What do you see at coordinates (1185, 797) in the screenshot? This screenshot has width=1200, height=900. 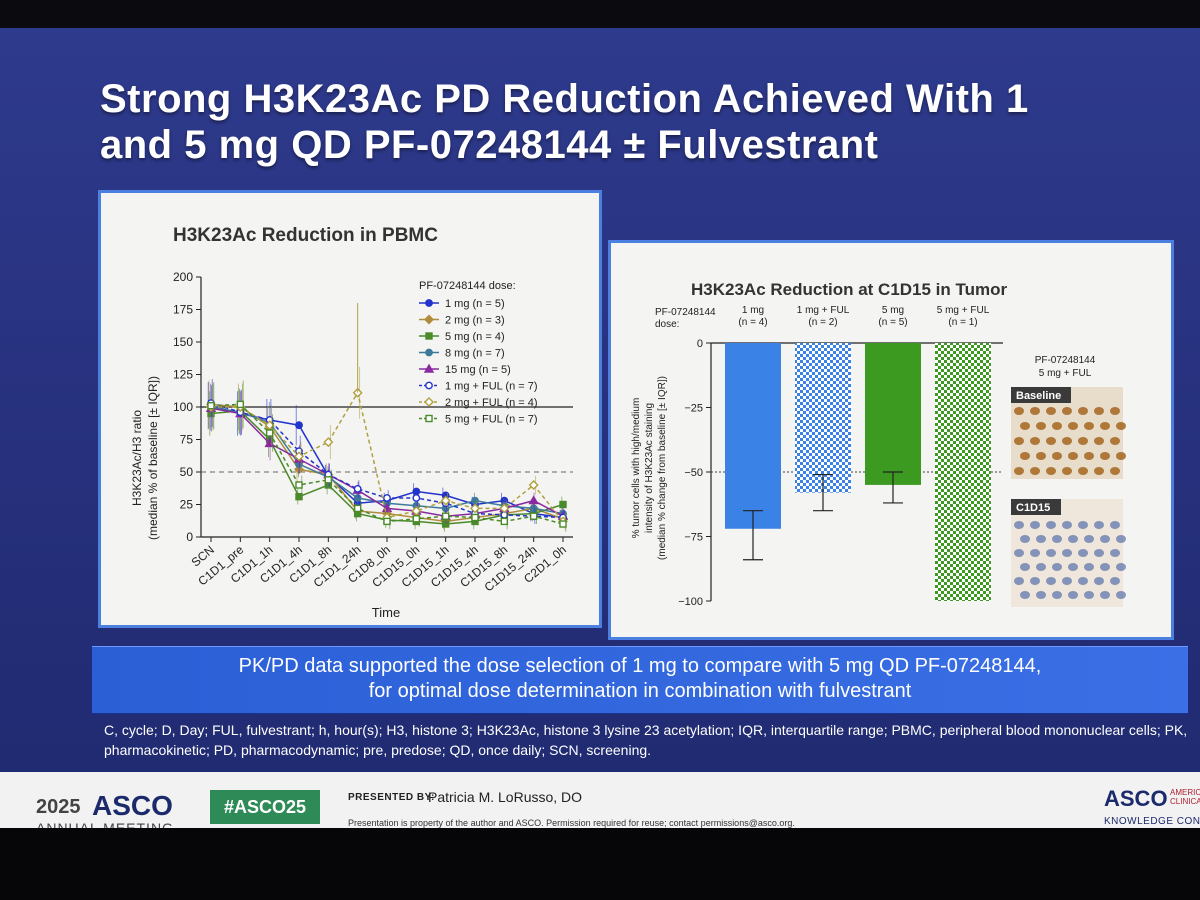 I see `asco-logo-subtext: AMERICAN CLINICAL` at bounding box center [1185, 797].